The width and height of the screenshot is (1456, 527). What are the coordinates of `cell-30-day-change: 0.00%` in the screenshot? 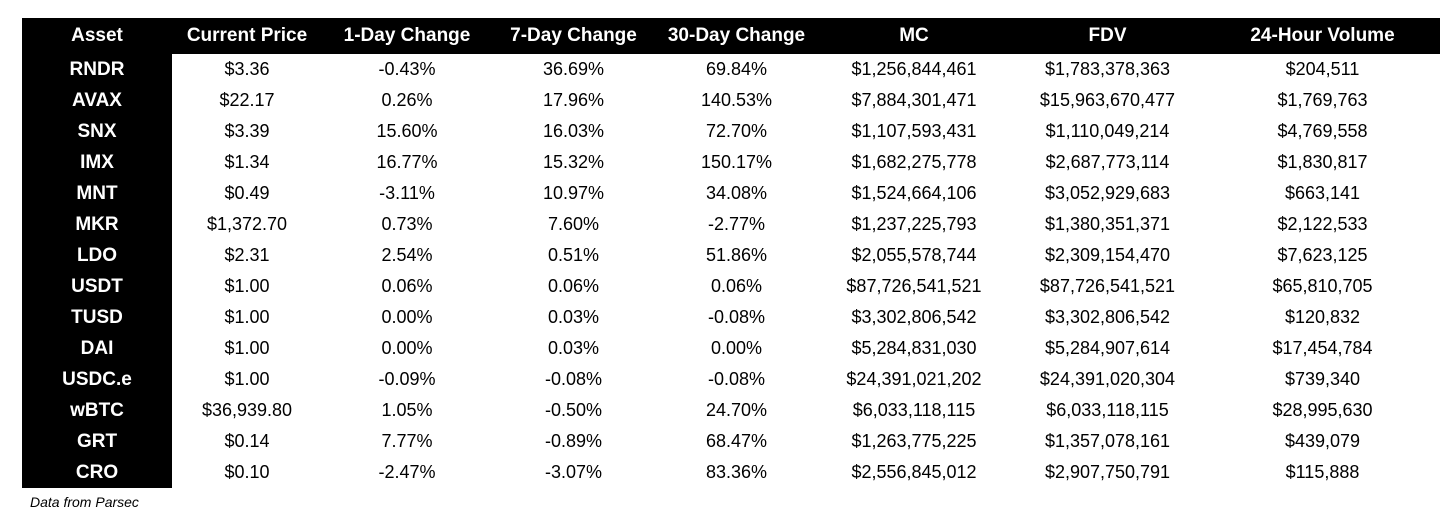 It's located at (736, 348).